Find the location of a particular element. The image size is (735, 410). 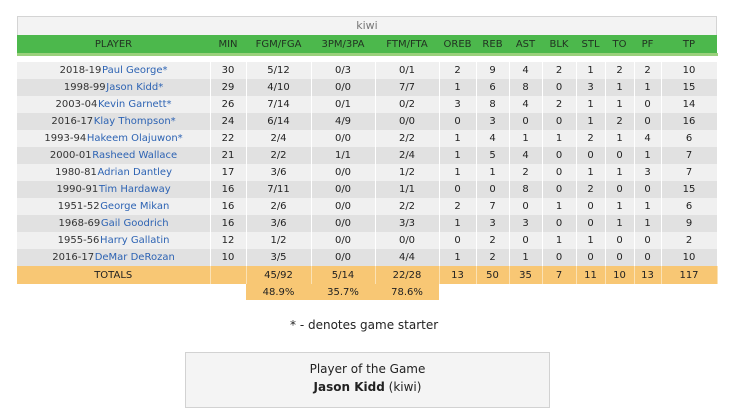

player-cell: 2000-01Rasheed Wallace is located at coordinates (114, 155).